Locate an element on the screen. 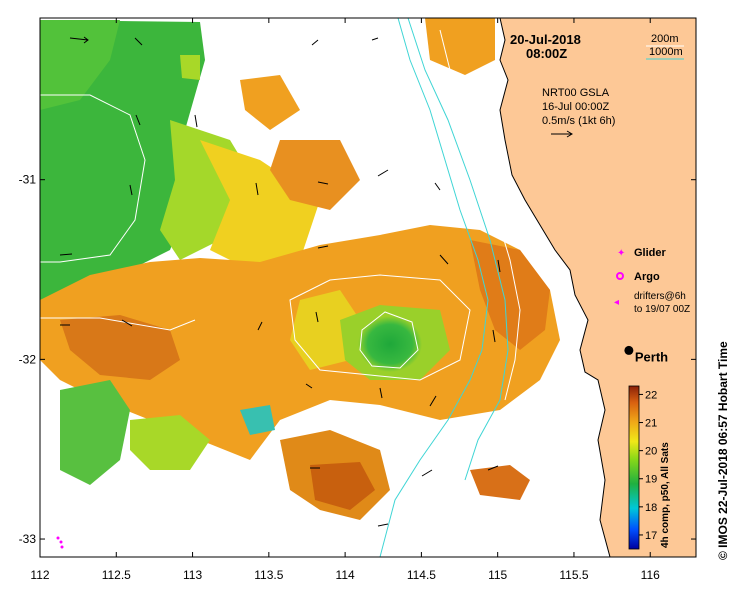 The width and height of the screenshot is (739, 592). drifters-date-label: to 19/07 00Z is located at coordinates (662, 309).